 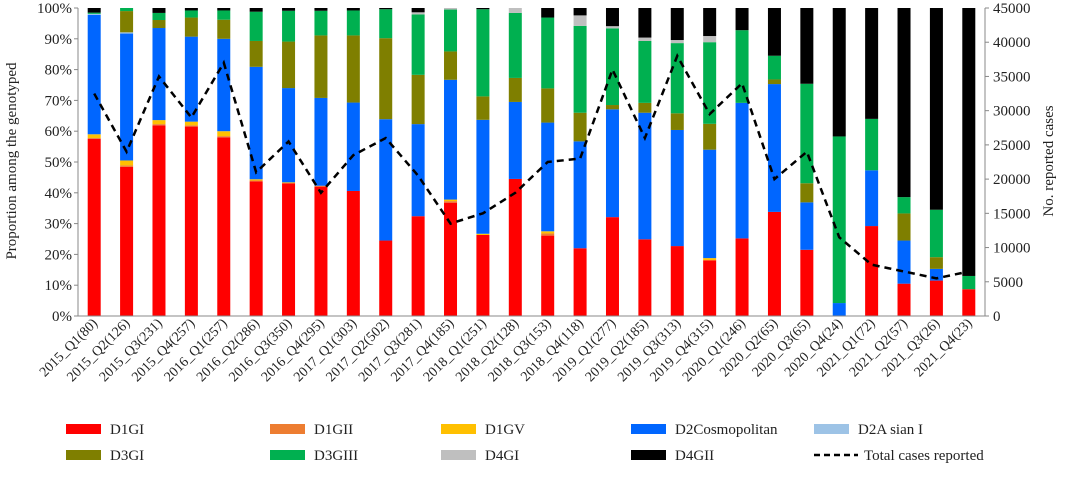 What do you see at coordinates (1012, 43) in the screenshot?
I see `y2-tick-label: 40000` at bounding box center [1012, 43].